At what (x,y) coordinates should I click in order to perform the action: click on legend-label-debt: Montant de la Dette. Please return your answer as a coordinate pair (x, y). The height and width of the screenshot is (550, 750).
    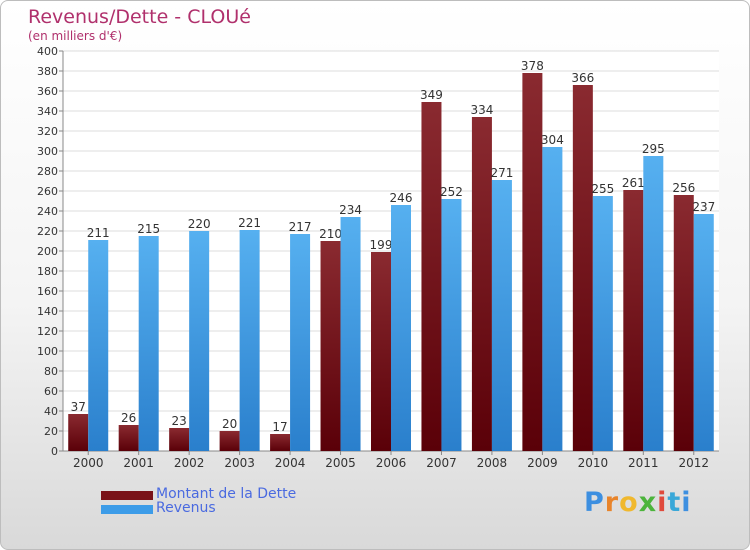
    Looking at the image, I should click on (226, 494).